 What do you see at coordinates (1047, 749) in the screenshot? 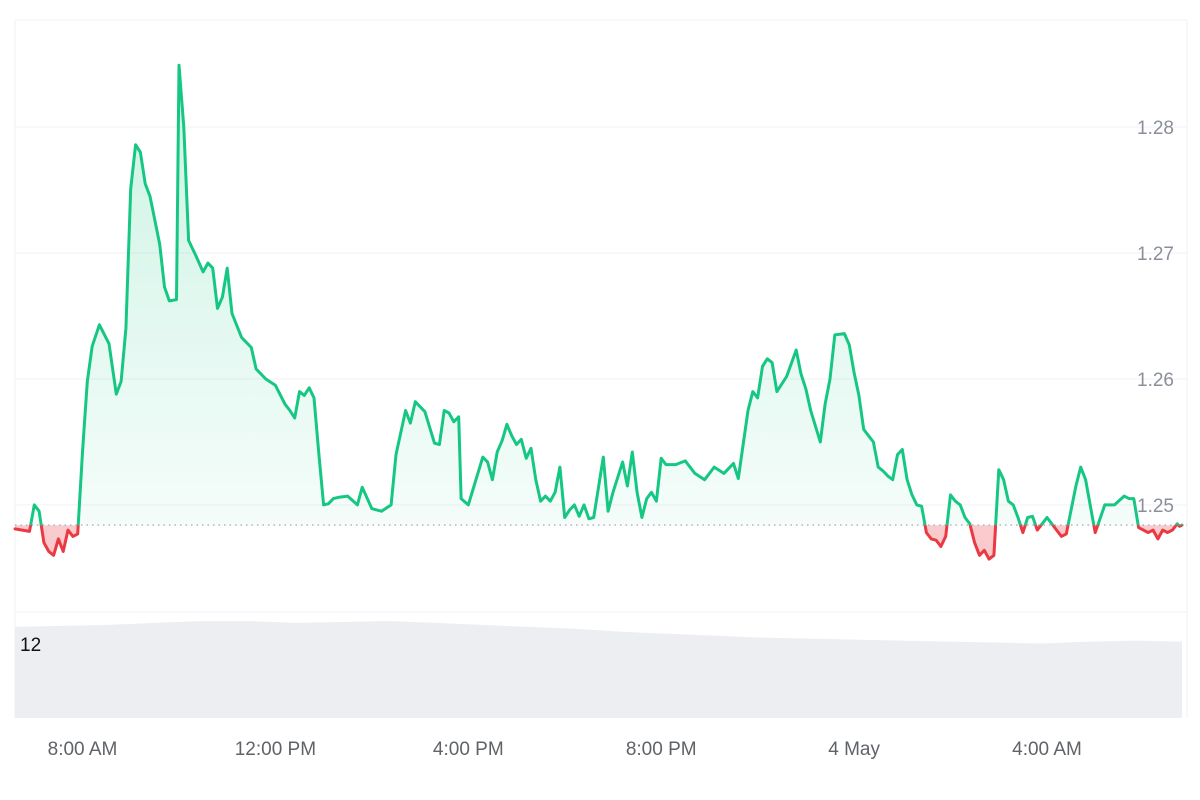
I see `x-tick-label: 4:00 AM` at bounding box center [1047, 749].